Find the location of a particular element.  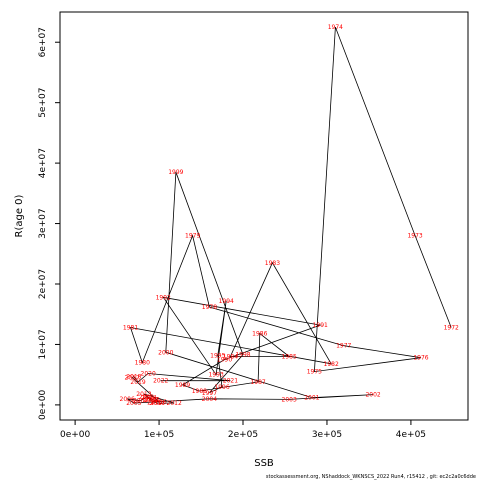

year-label-1981: 1981 is located at coordinates (130, 328).